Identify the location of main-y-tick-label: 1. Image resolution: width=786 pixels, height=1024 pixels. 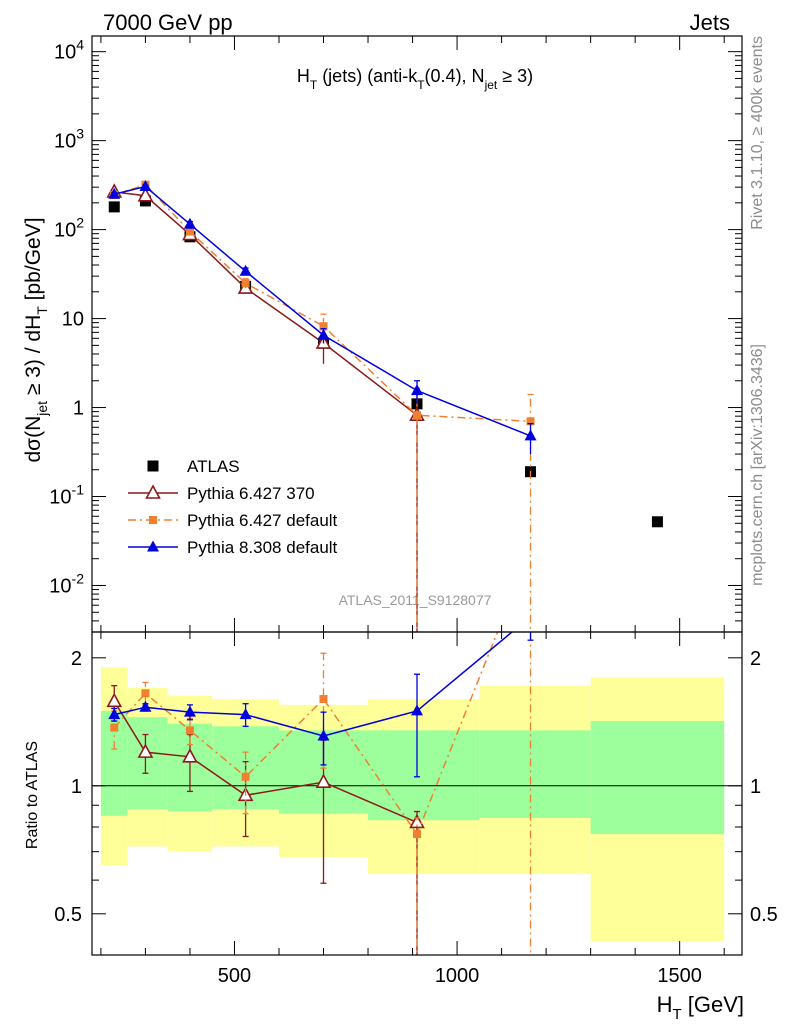
(78, 409).